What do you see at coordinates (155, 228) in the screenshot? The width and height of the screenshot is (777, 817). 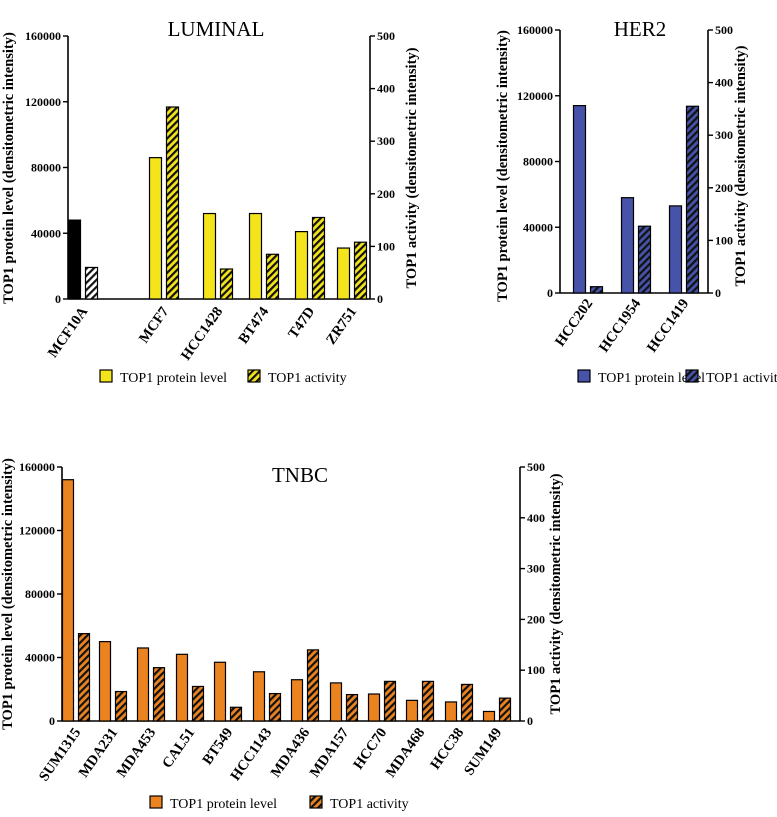 I see `bar-protein-mcf7` at bounding box center [155, 228].